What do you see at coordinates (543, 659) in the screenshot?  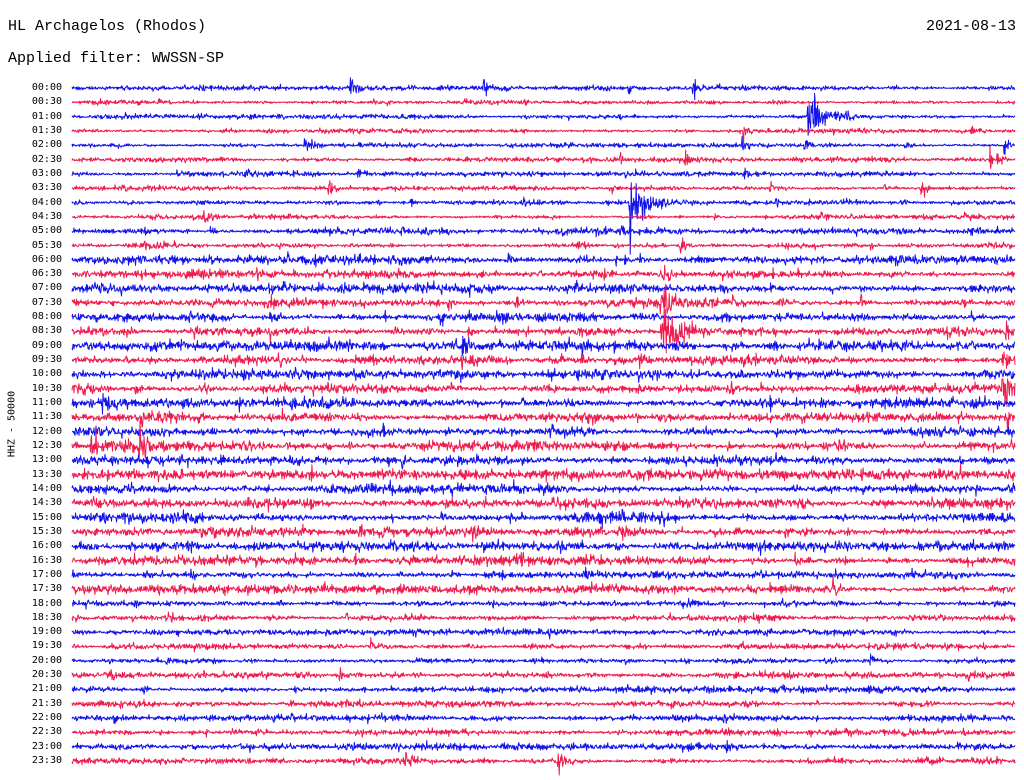 I see `trace-2000` at bounding box center [543, 659].